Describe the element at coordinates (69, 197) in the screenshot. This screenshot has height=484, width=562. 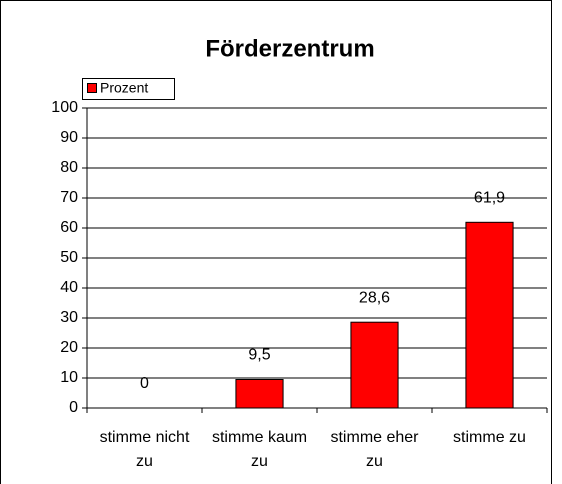
I see `y-tick-label: 70` at that location.